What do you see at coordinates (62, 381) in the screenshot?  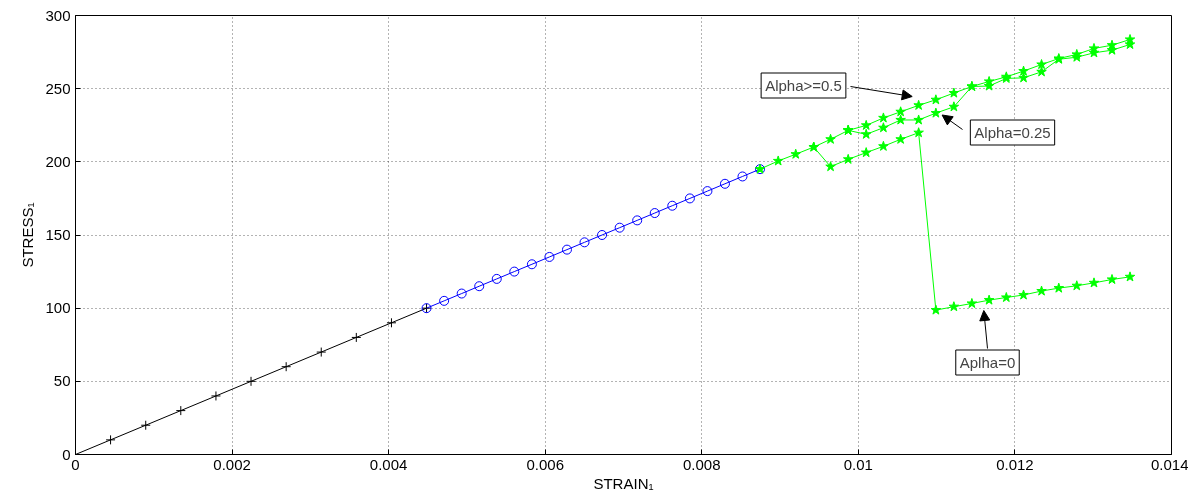 I see `y-tick-label: 50` at bounding box center [62, 381].